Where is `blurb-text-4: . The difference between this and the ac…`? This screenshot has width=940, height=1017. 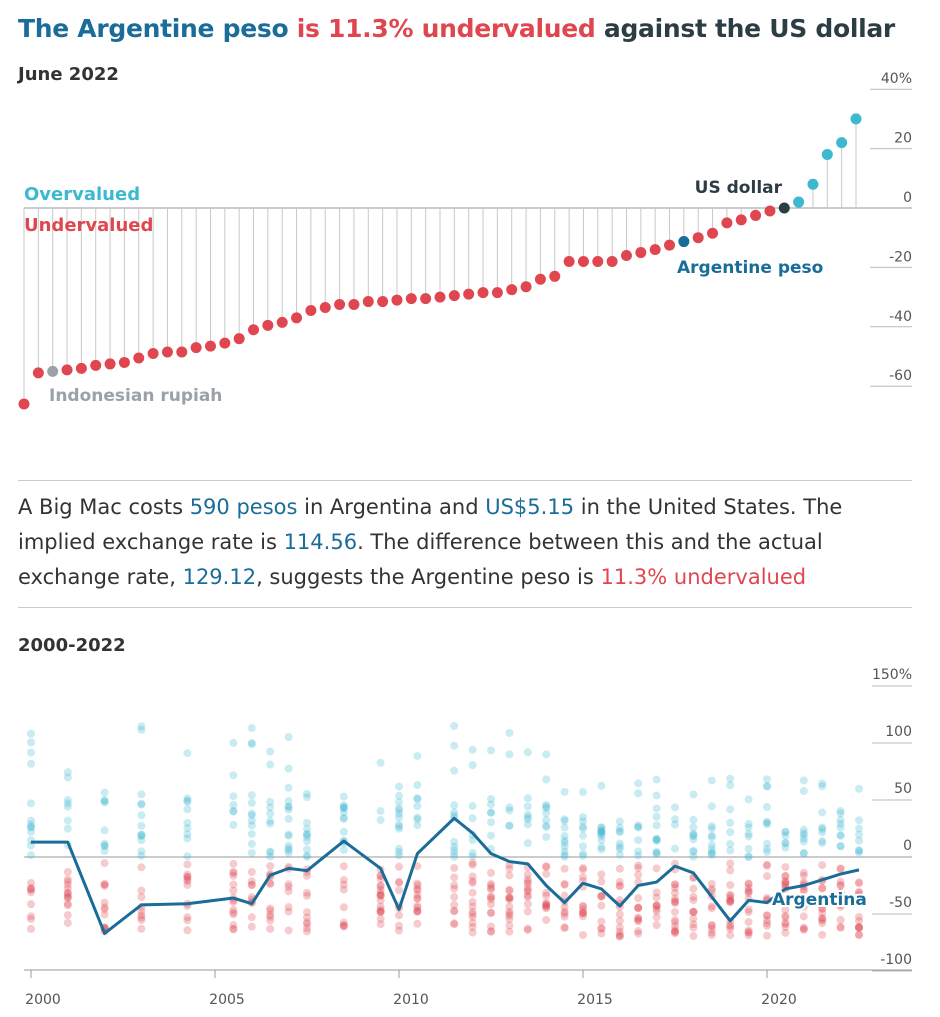 blurb-text-4: . The difference between this and the ac… is located at coordinates (420, 559).